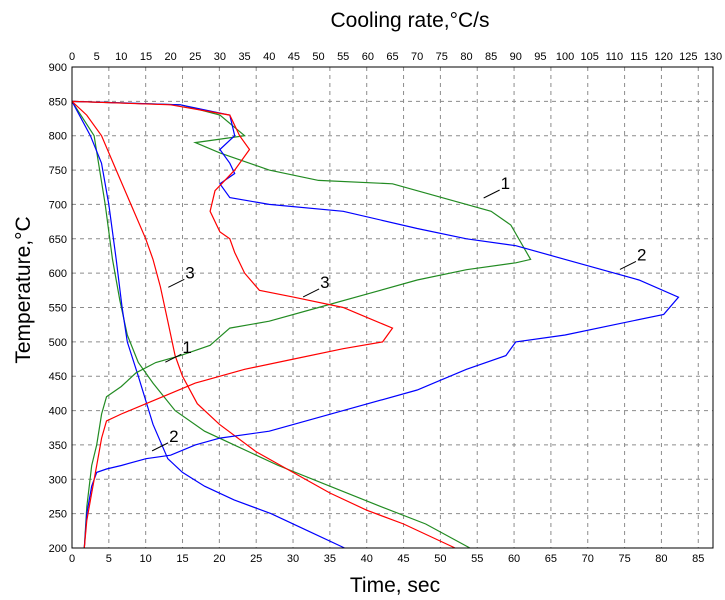 The height and width of the screenshot is (600, 725). I want to click on x2-tick-label: 45, so click(294, 57).